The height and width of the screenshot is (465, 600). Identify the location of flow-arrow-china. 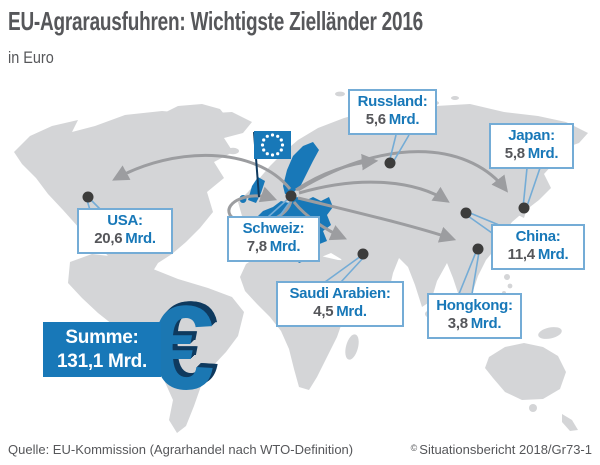
(374, 191).